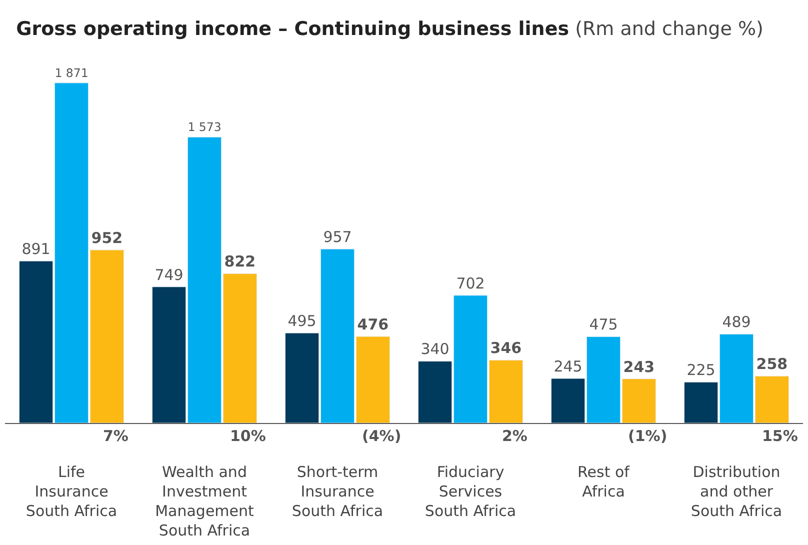 The height and width of the screenshot is (545, 808). Describe the element at coordinates (701, 370) in the screenshot. I see `data-label: 225` at that location.